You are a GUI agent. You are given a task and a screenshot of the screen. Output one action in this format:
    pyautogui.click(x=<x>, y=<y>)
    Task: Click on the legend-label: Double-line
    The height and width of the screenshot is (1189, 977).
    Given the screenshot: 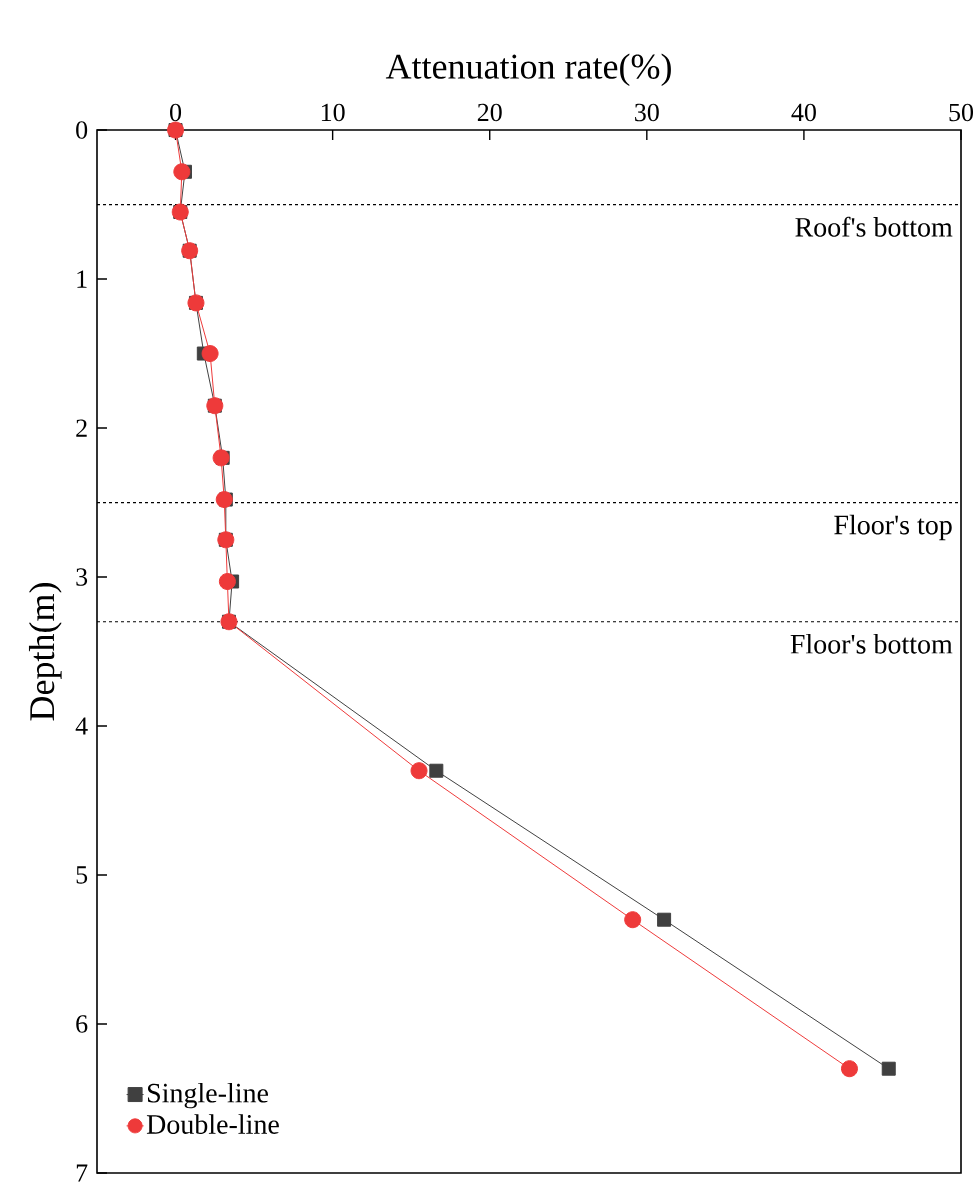 What is the action you would take?
    pyautogui.click(x=212, y=1124)
    